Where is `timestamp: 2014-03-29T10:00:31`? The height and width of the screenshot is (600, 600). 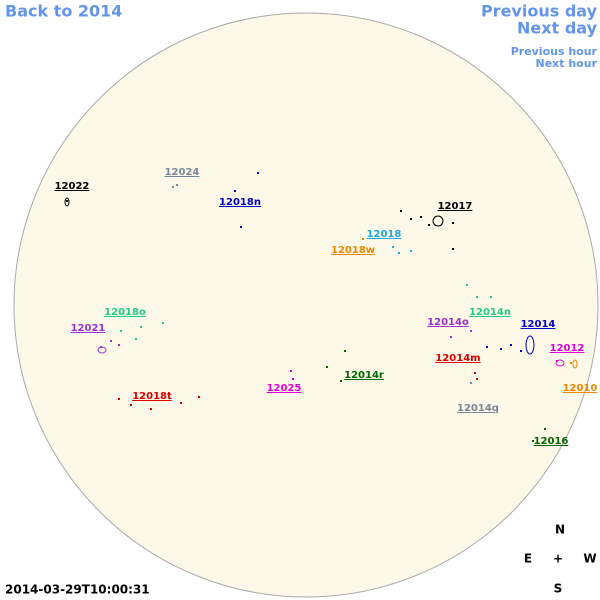
timestamp: 2014-03-29T10:00:31 is located at coordinates (77, 590).